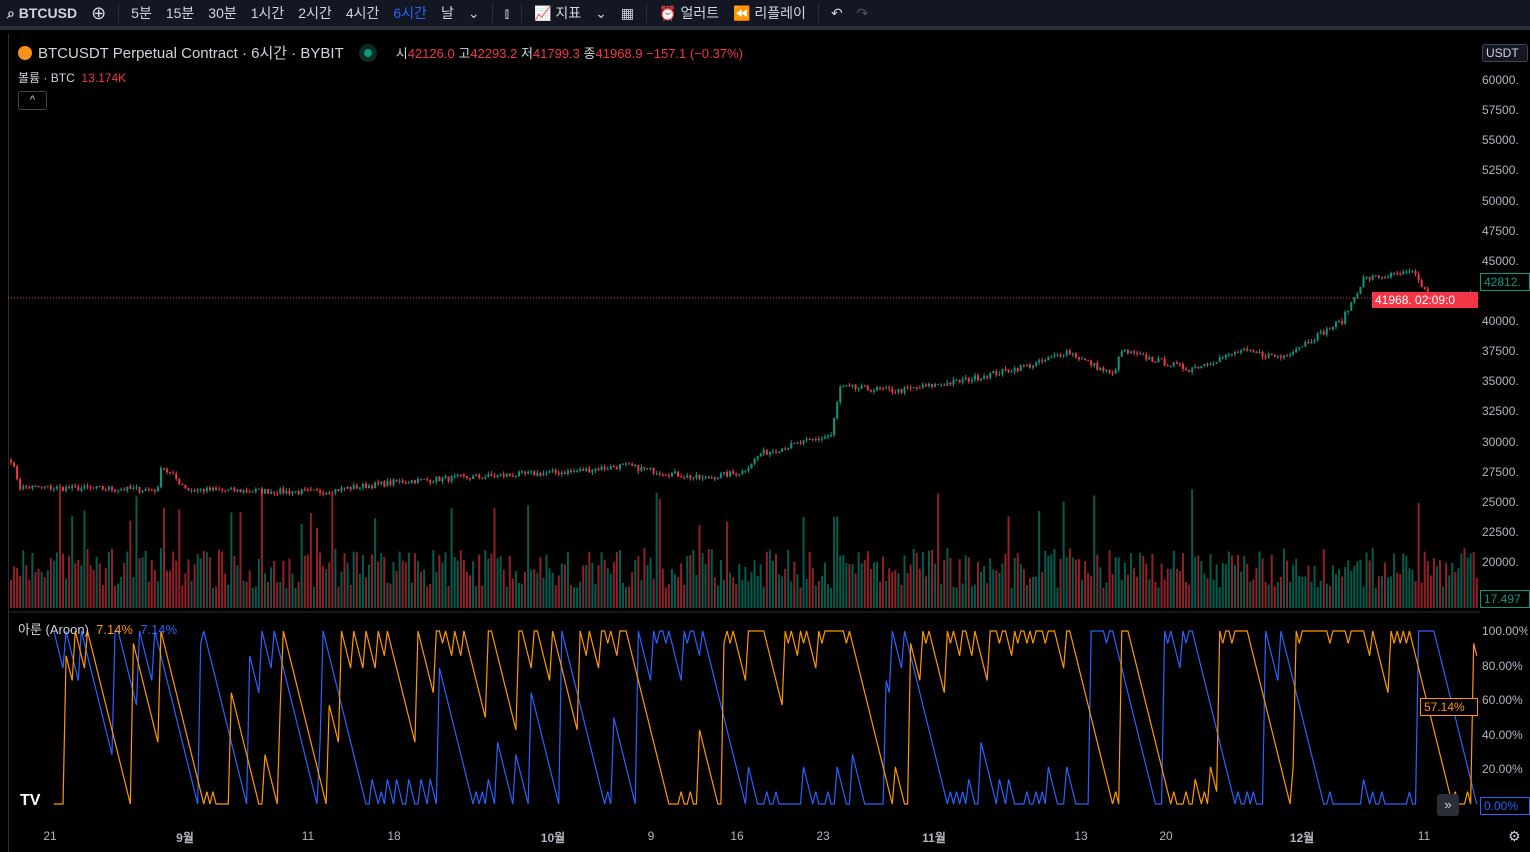  I want to click on undo-icon: ↶, so click(836, 12).